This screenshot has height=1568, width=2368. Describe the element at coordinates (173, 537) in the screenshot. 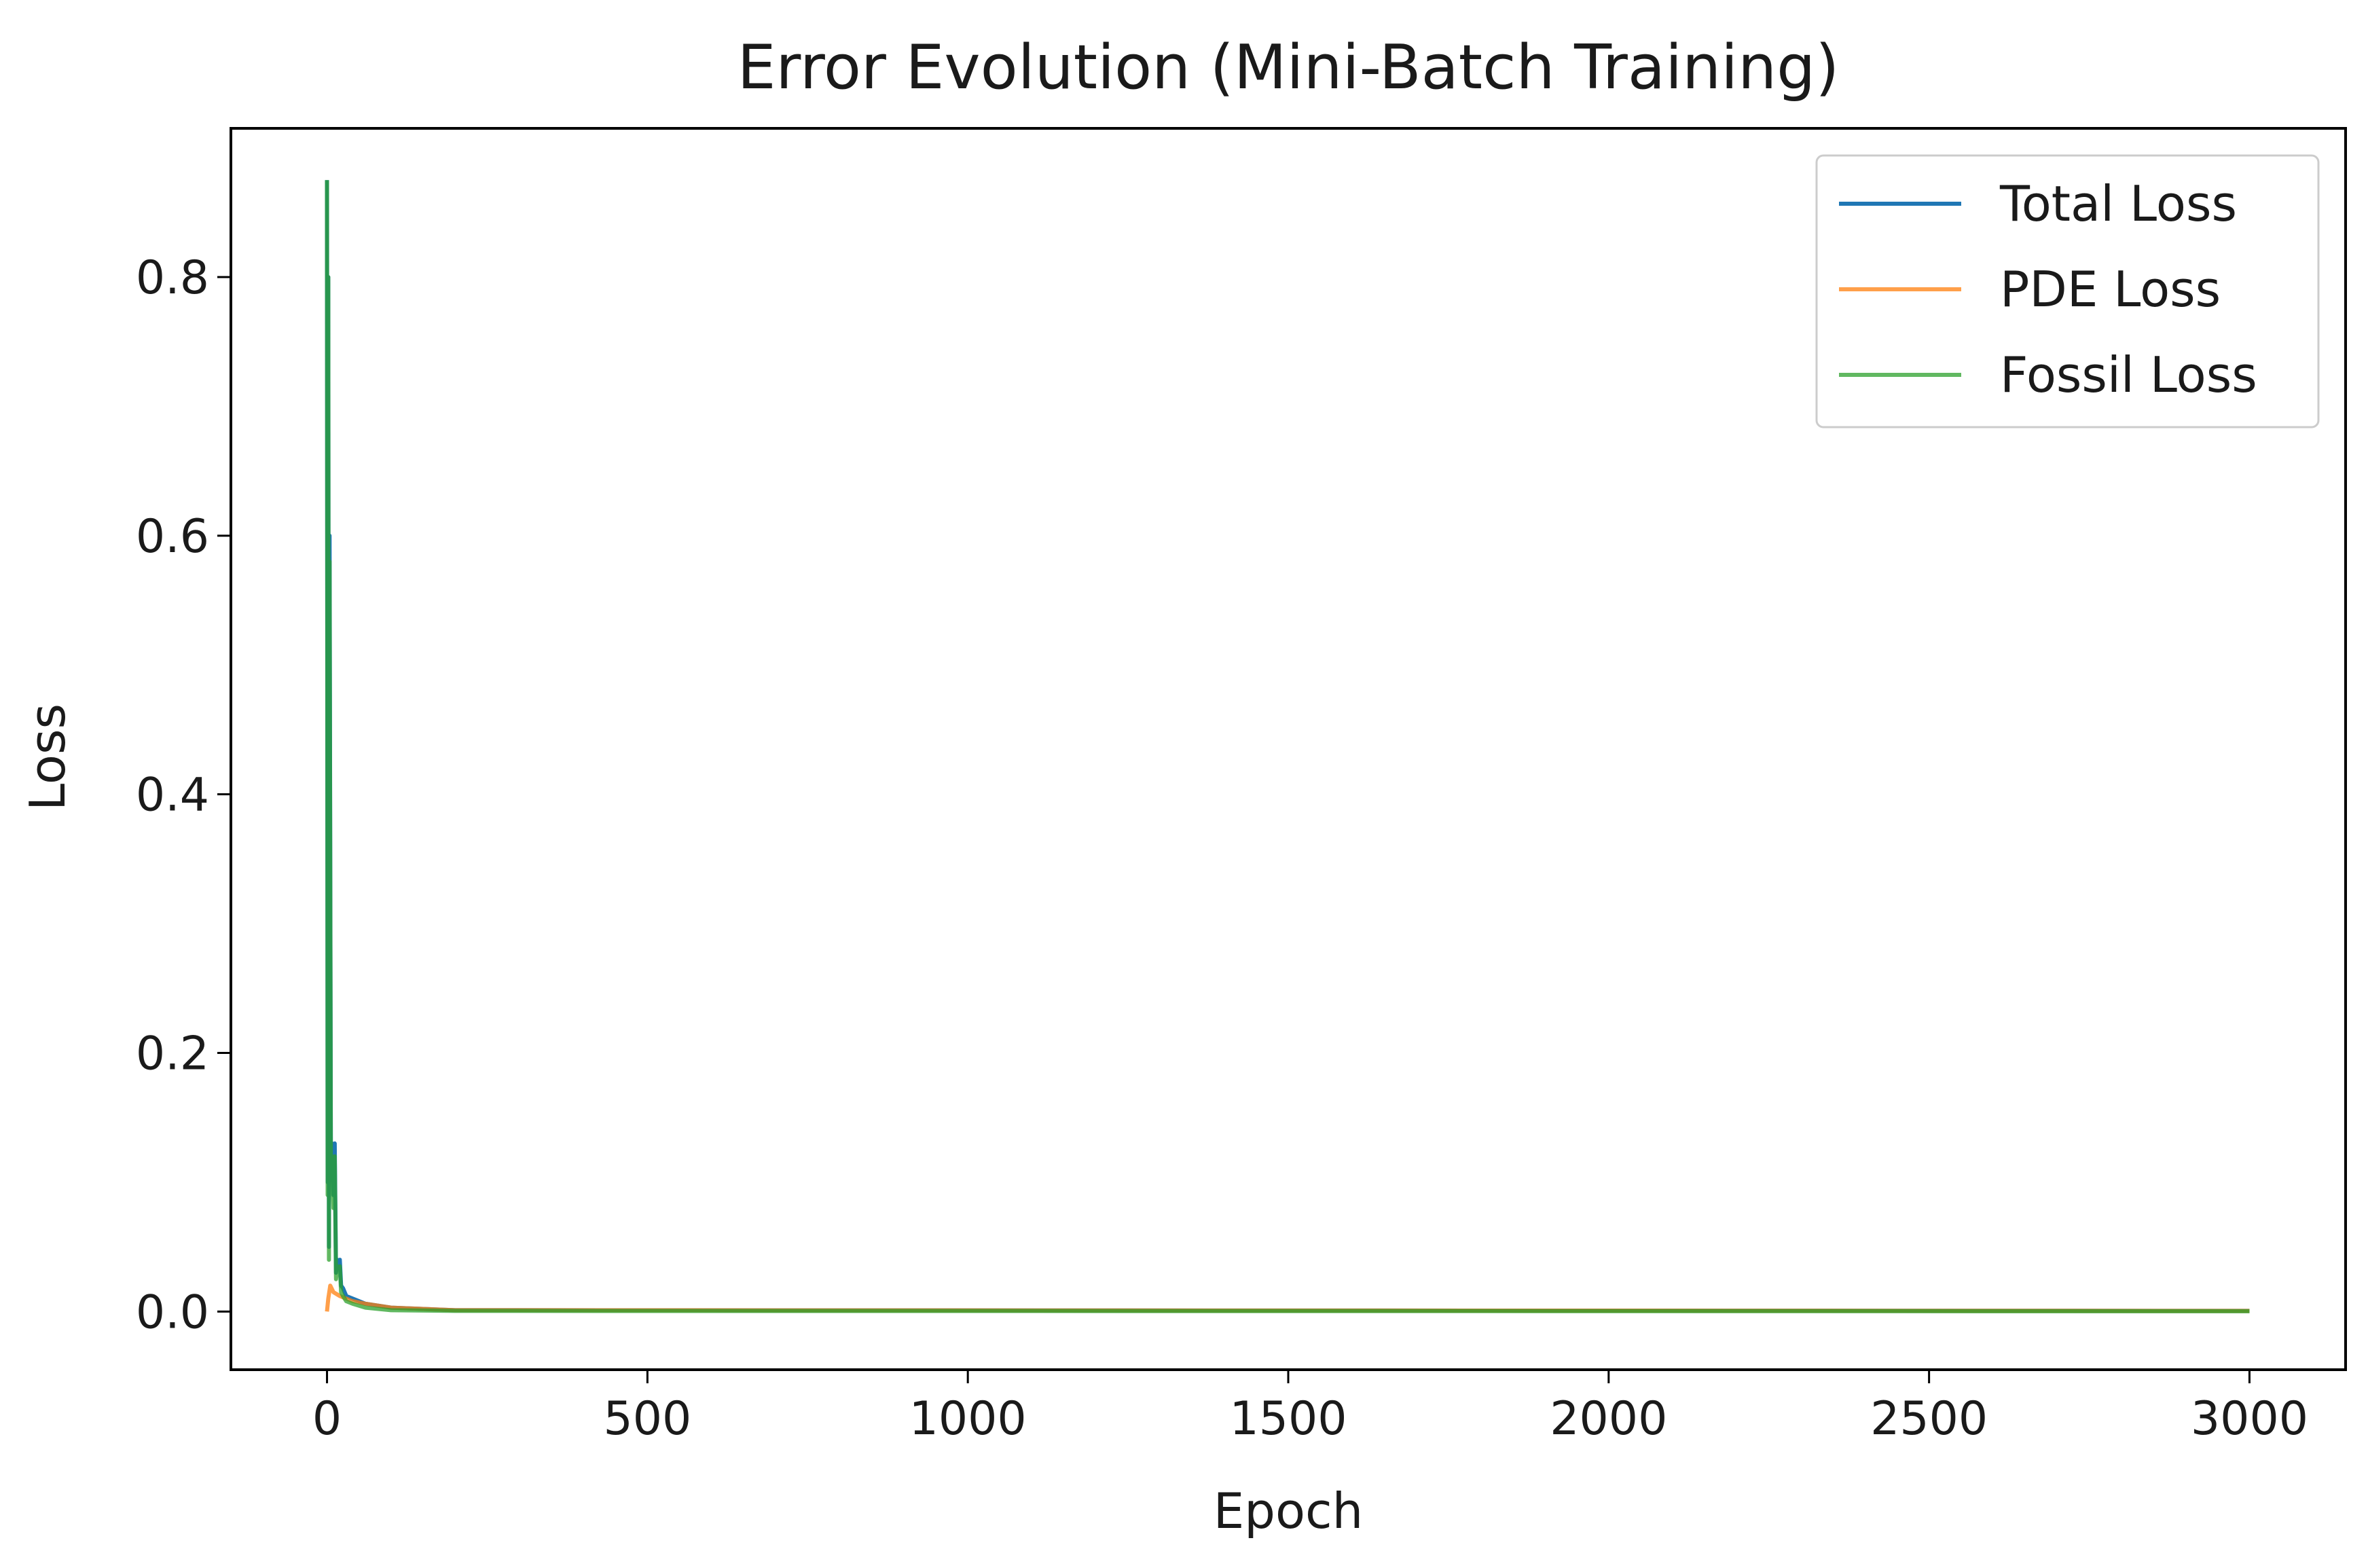

I see `y-tick-label: 0.6` at that location.